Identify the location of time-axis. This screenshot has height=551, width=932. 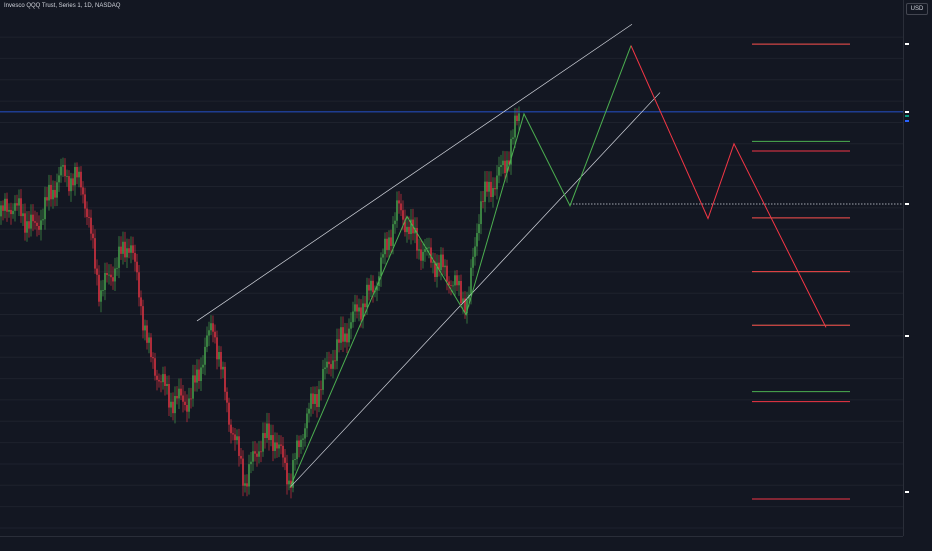
(451, 543).